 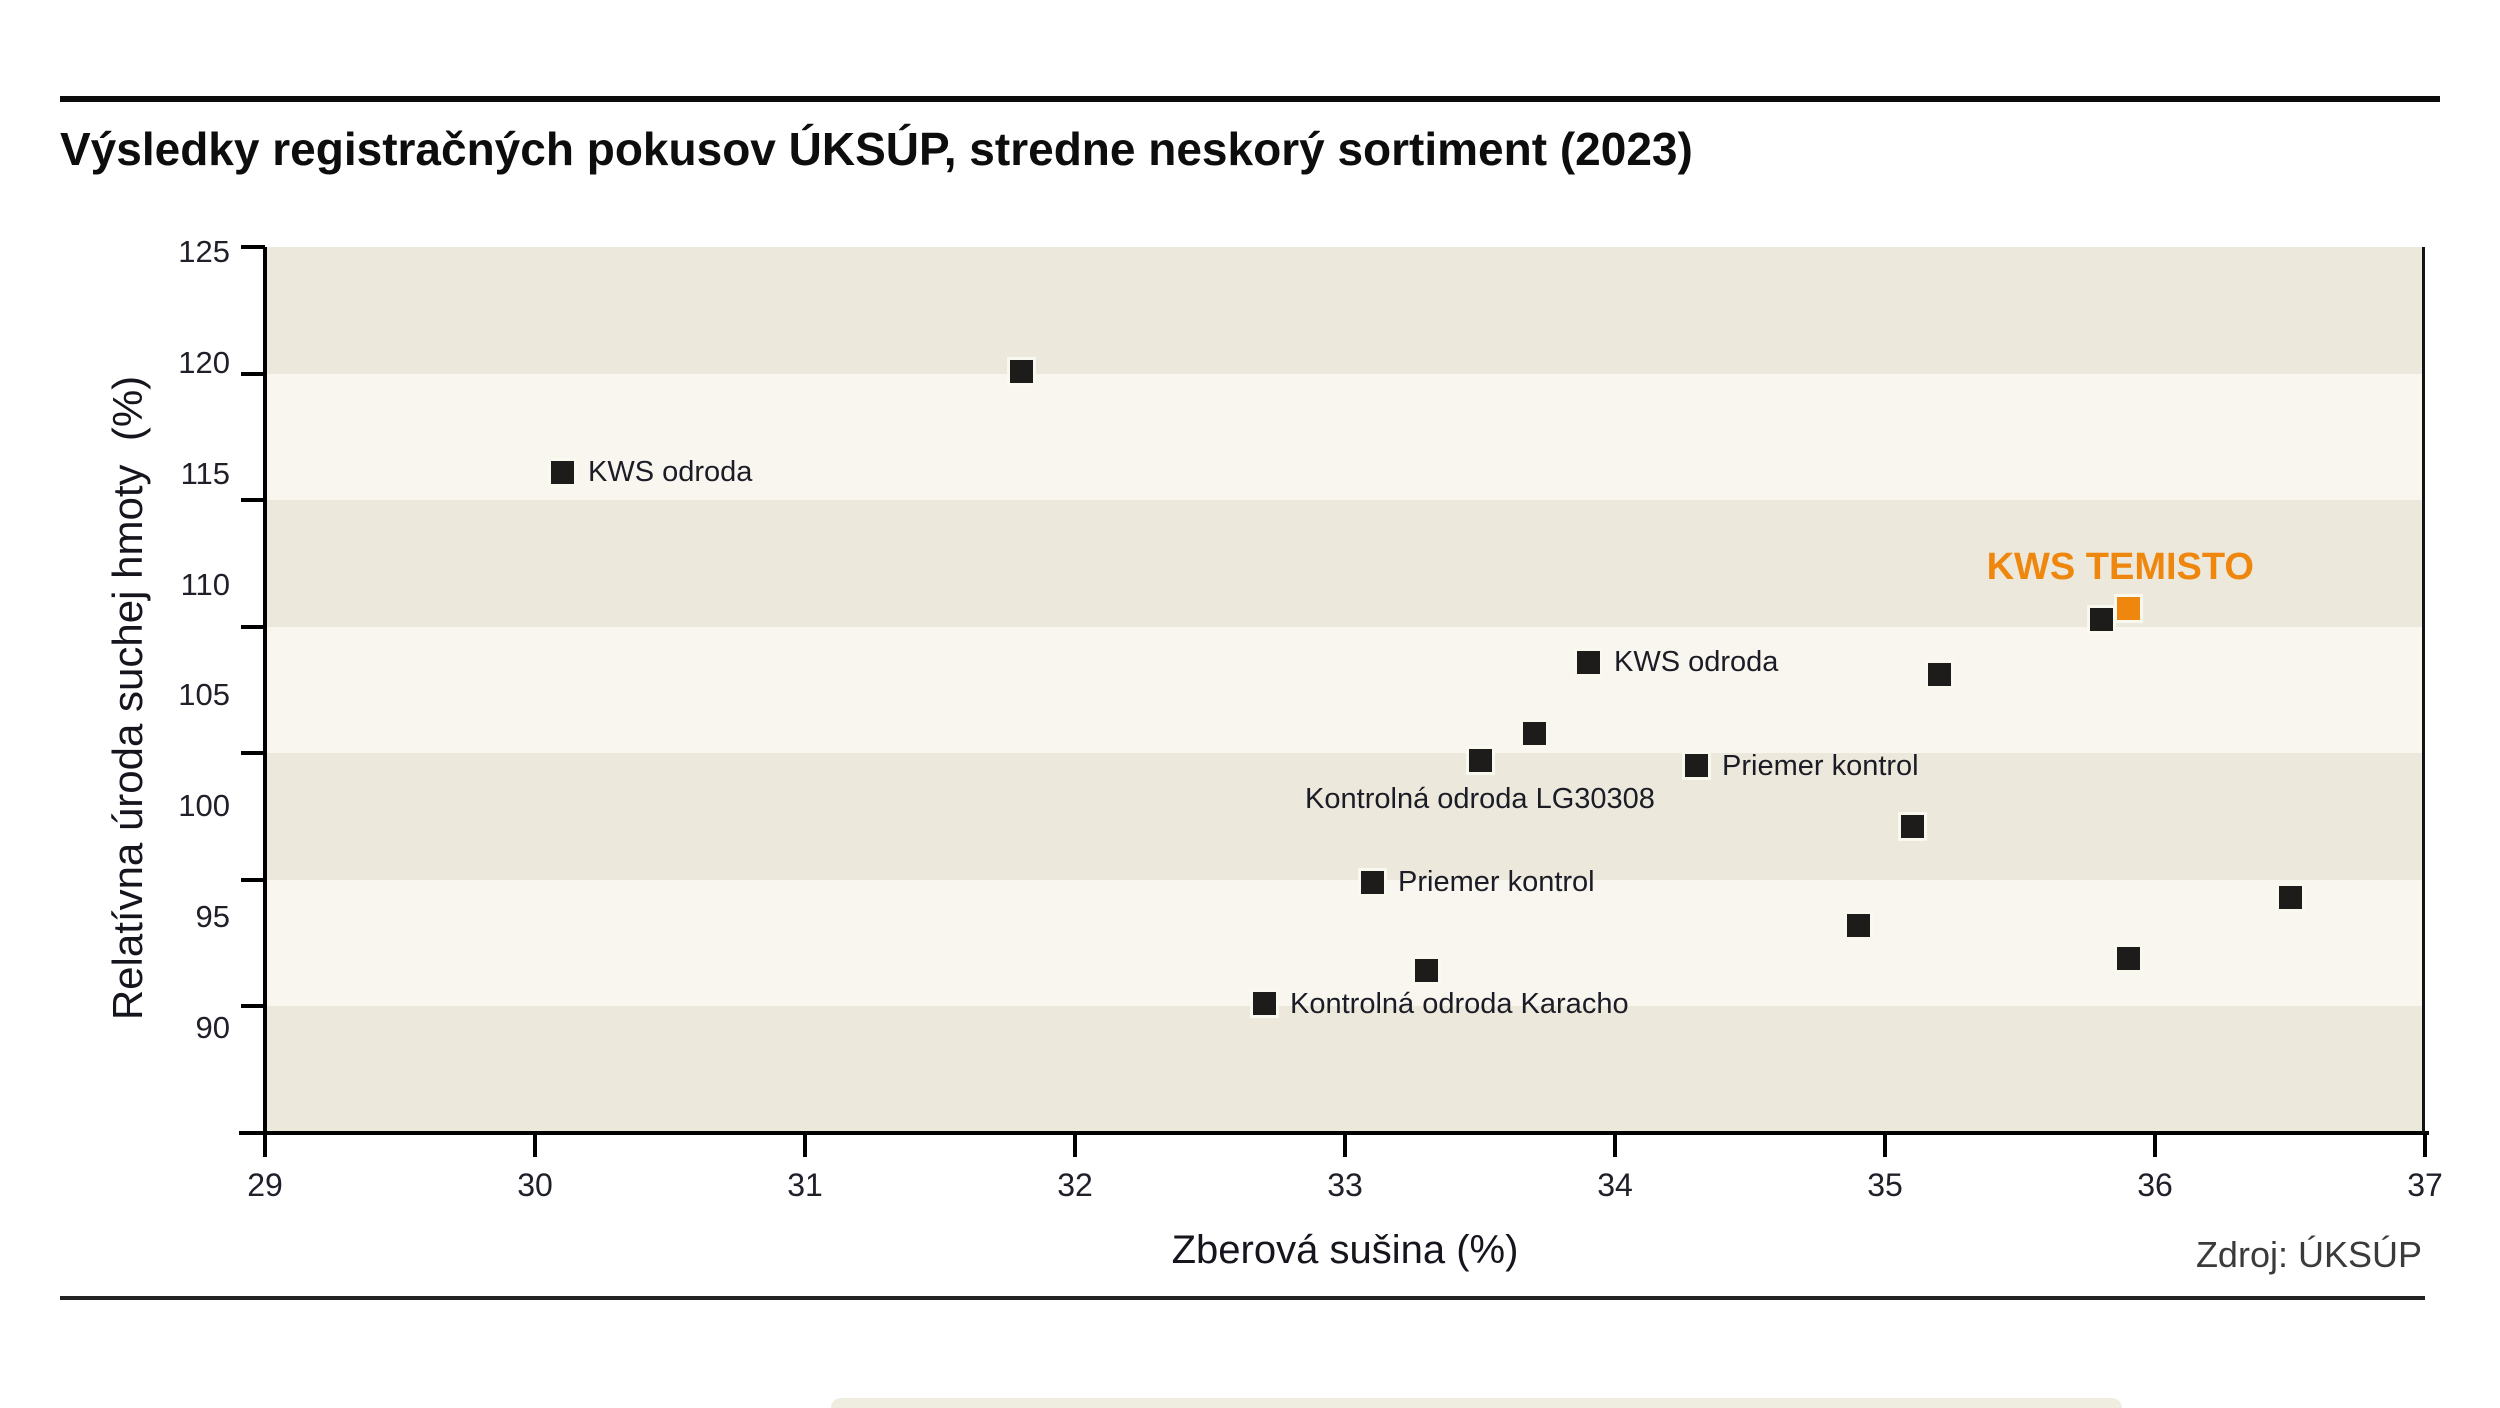 What do you see at coordinates (1345, 1185) in the screenshot?
I see `x-tick-label: 33` at bounding box center [1345, 1185].